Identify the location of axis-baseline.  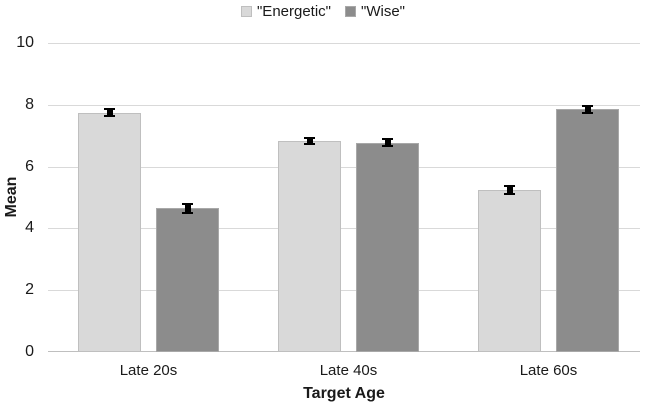
(344, 351).